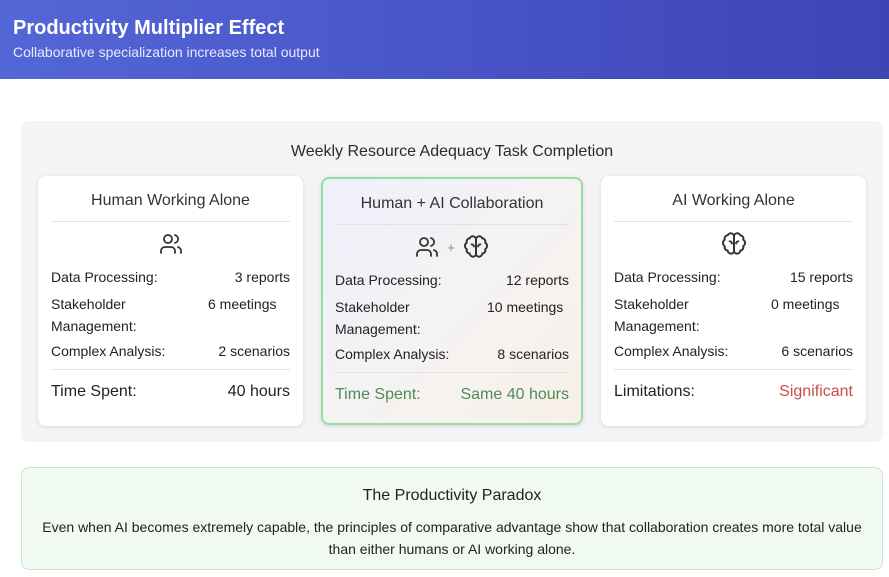 Image resolution: width=889 pixels, height=577 pixels. What do you see at coordinates (525, 307) in the screenshot?
I see `row-value: 10 meetings` at bounding box center [525, 307].